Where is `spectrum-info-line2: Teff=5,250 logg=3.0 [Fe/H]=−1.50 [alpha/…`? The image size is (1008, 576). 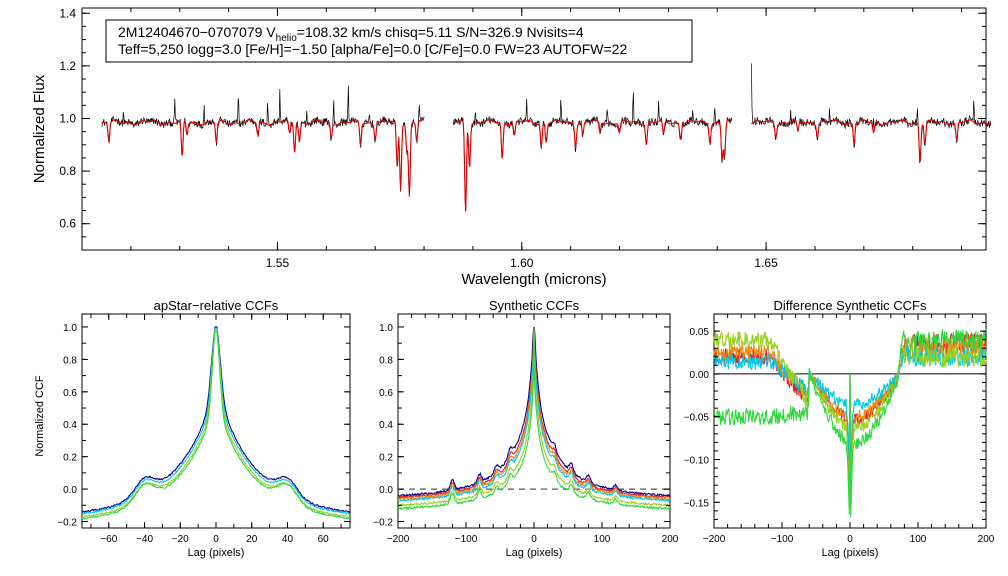
spectrum-info-line2: Teff=5,250 logg=3.0 [Fe/H]=−1.50 [alpha/… is located at coordinates (372, 49).